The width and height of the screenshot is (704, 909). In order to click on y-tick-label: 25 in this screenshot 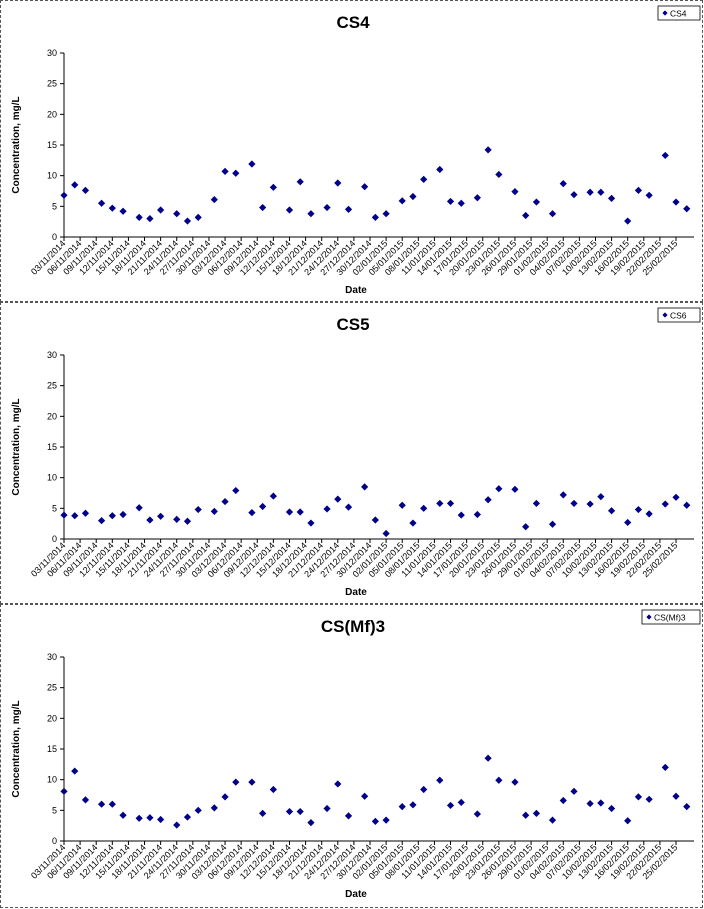, I will do `click(52, 84)`.